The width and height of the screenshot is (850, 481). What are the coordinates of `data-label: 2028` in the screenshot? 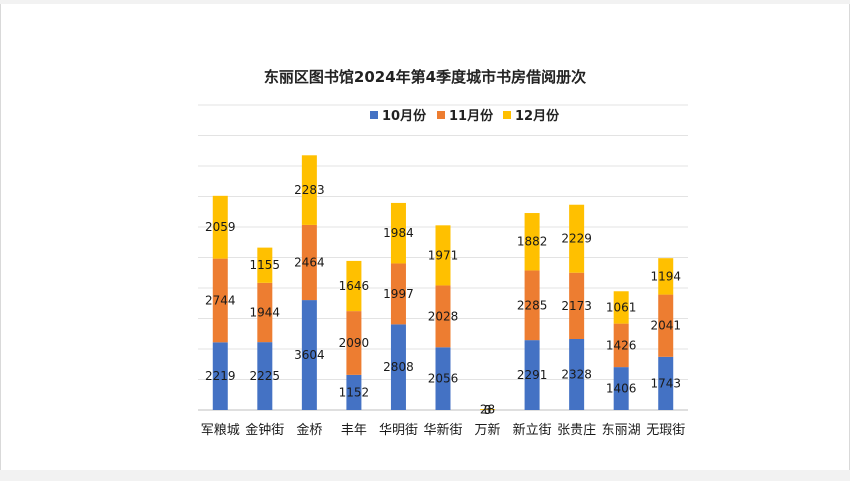 It's located at (443, 316).